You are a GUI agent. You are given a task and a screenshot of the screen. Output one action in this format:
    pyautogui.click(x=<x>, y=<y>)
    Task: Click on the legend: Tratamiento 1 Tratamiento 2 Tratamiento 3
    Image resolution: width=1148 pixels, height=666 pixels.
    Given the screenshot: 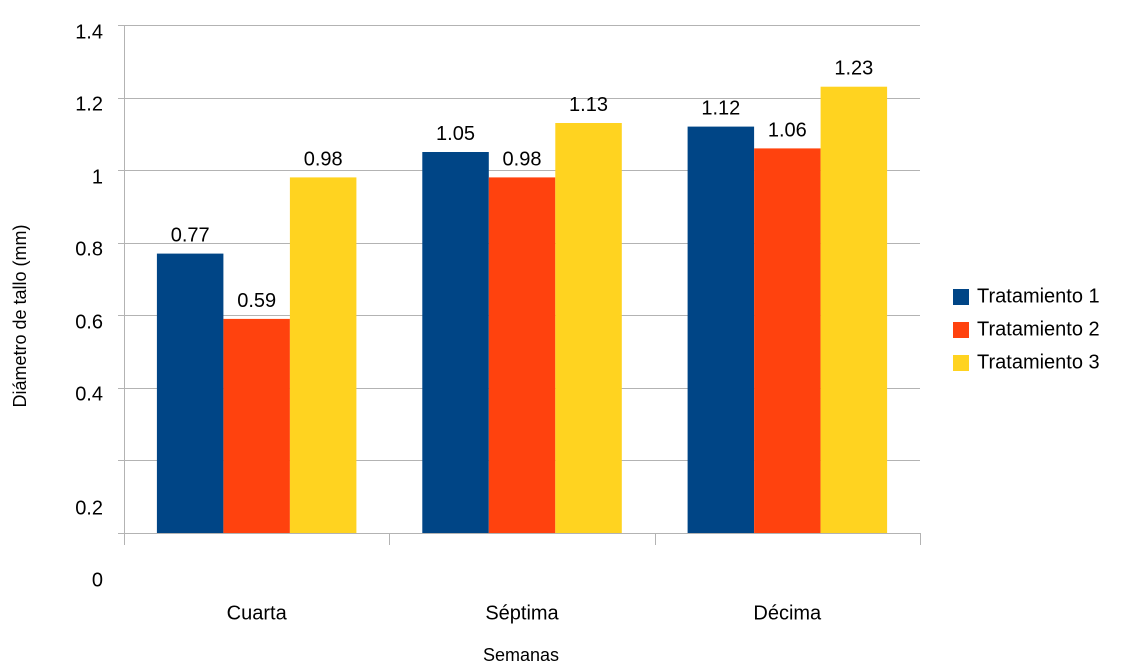 What is the action you would take?
    pyautogui.click(x=1026, y=329)
    